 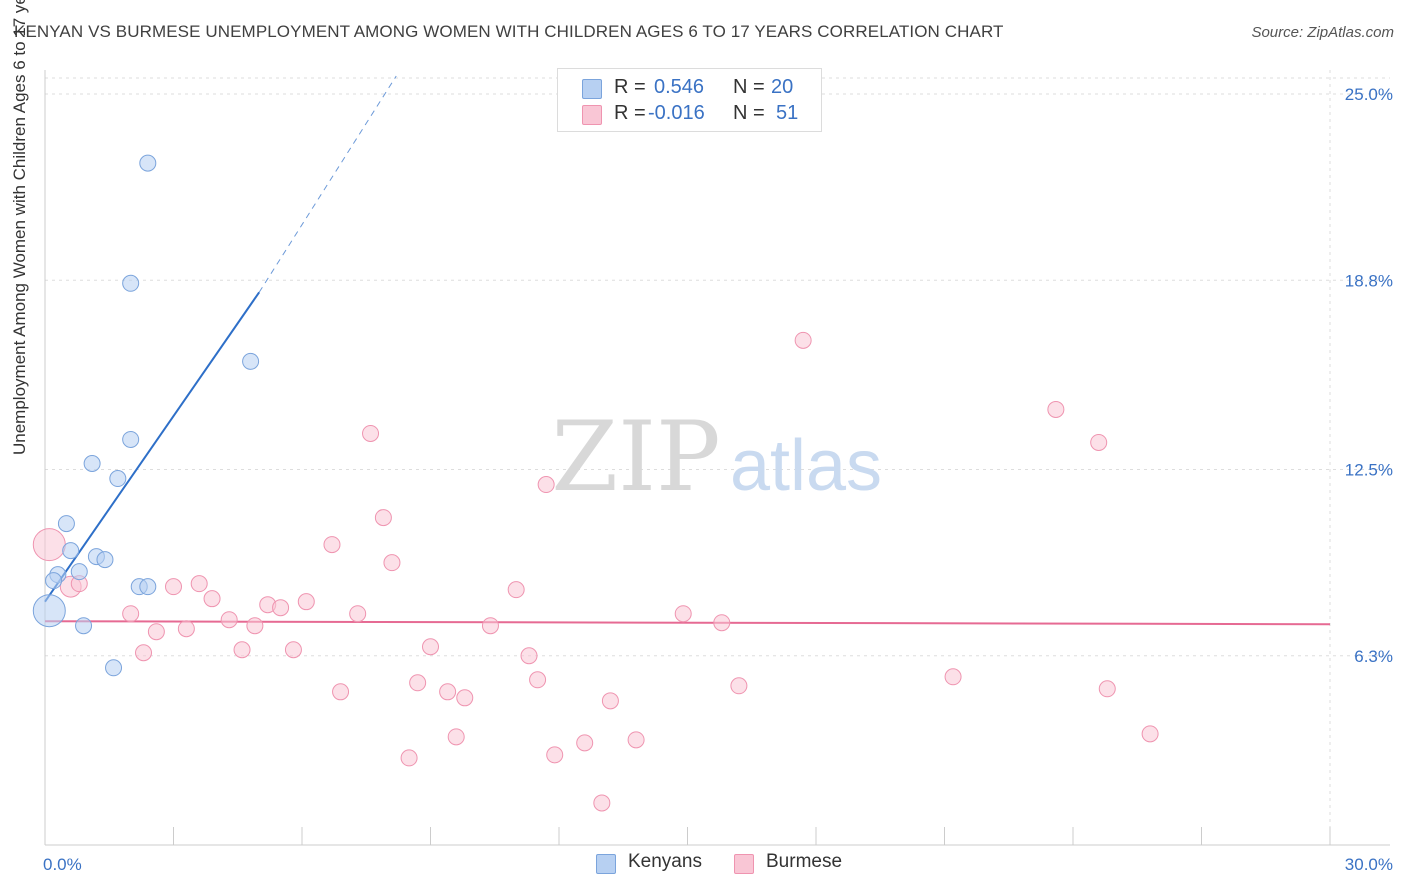 What do you see at coordinates (787, 113) in the screenshot?
I see `legend-n-value: 51` at bounding box center [787, 113].